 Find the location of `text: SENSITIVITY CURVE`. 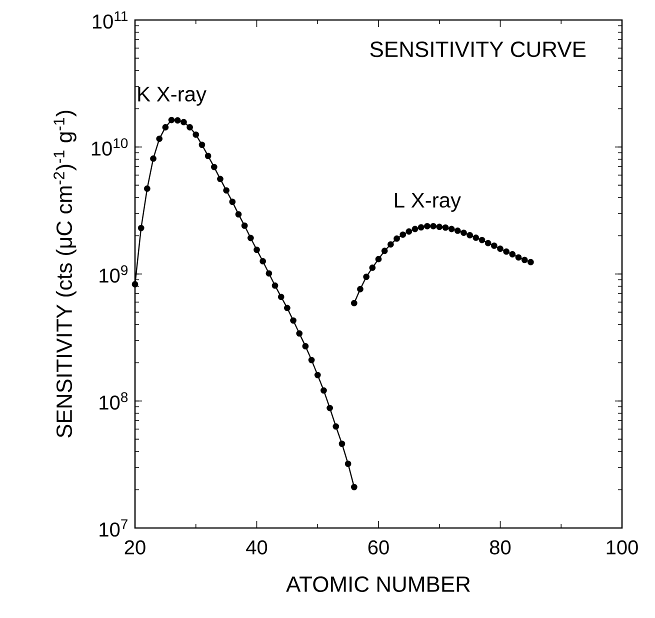

text: SENSITIVITY CURVE is located at coordinates (478, 50).